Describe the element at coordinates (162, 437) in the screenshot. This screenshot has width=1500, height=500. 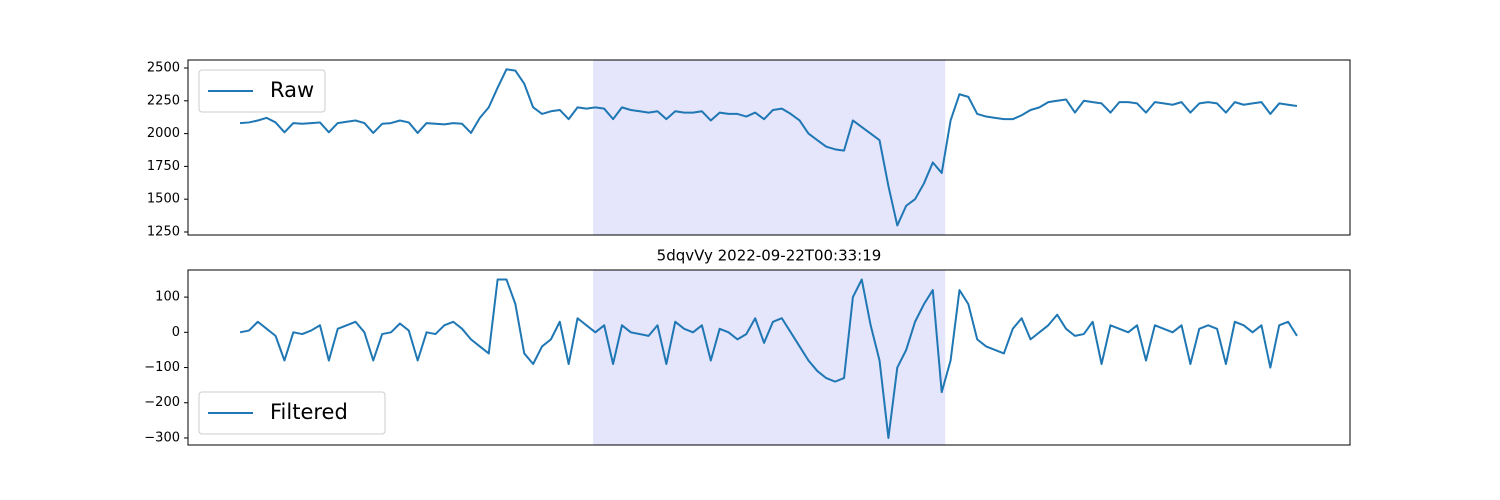
I see `y-tick-label: −300` at that location.